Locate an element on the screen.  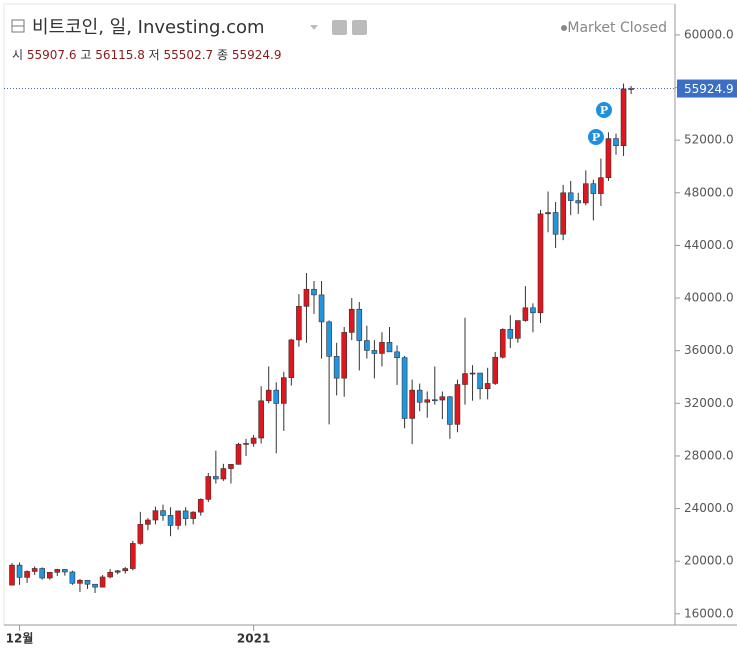
dropdown-arrow is located at coordinates (314, 27).